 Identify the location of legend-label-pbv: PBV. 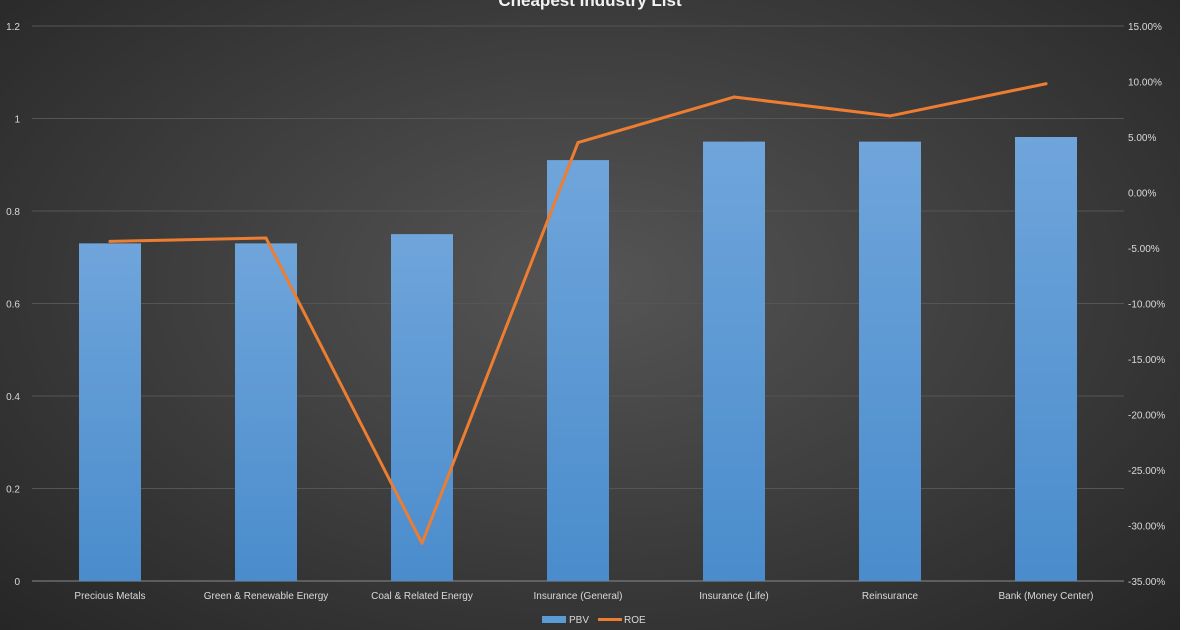
(579, 620).